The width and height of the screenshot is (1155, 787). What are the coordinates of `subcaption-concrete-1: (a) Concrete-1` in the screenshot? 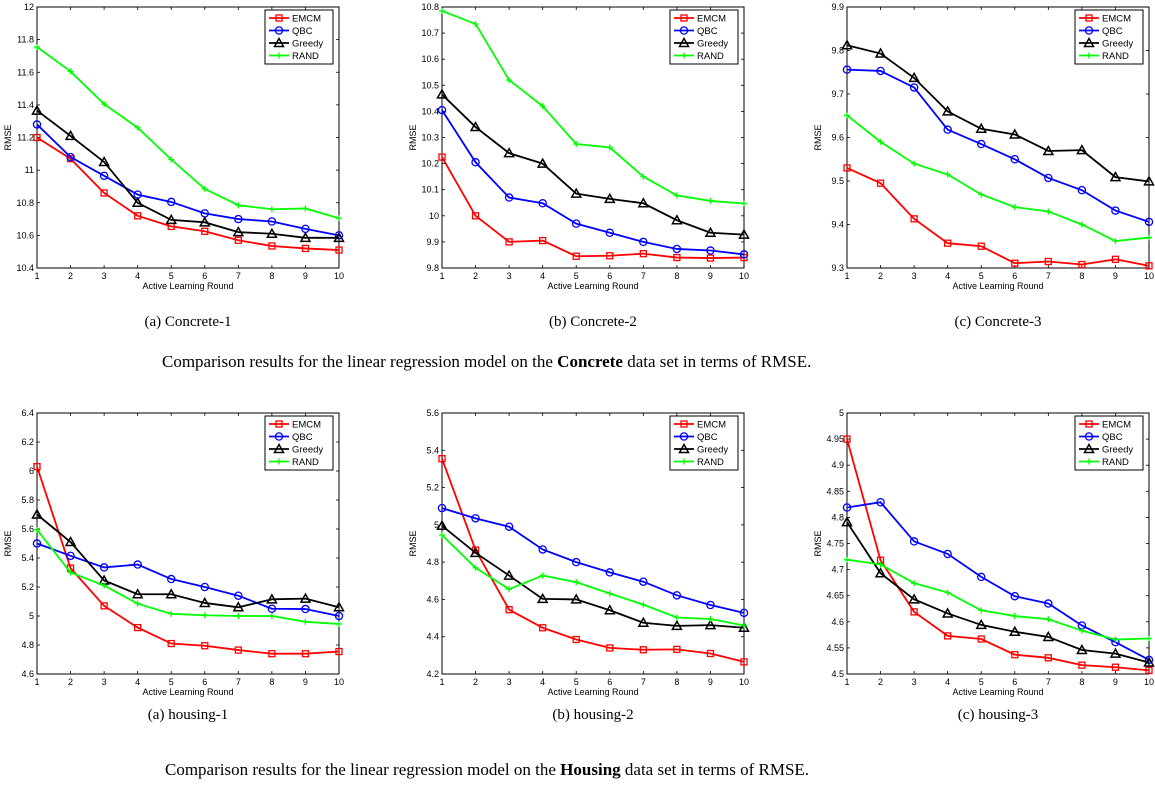 It's located at (188, 322).